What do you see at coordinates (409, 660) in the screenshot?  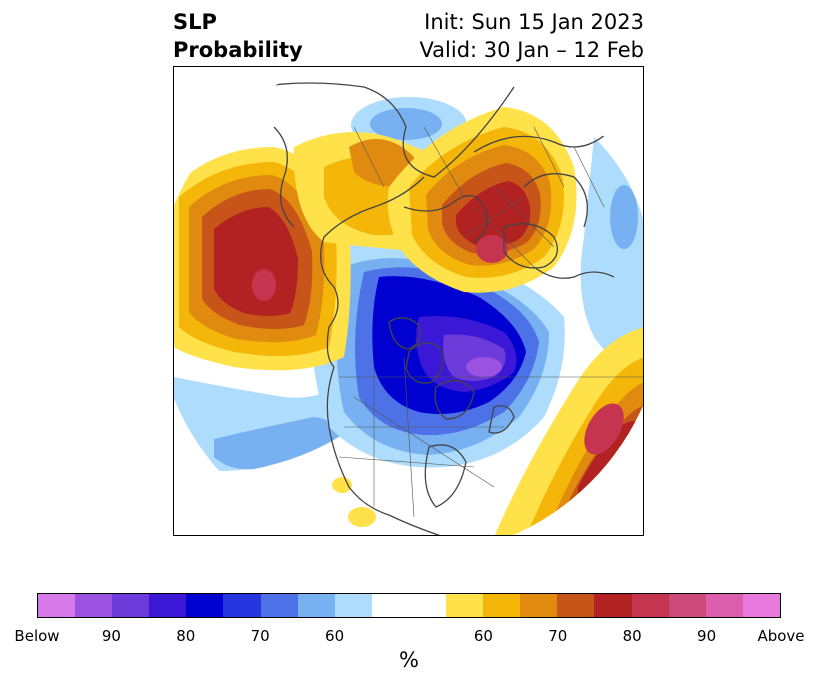 I see `colorbar-unit-label: %` at bounding box center [409, 660].